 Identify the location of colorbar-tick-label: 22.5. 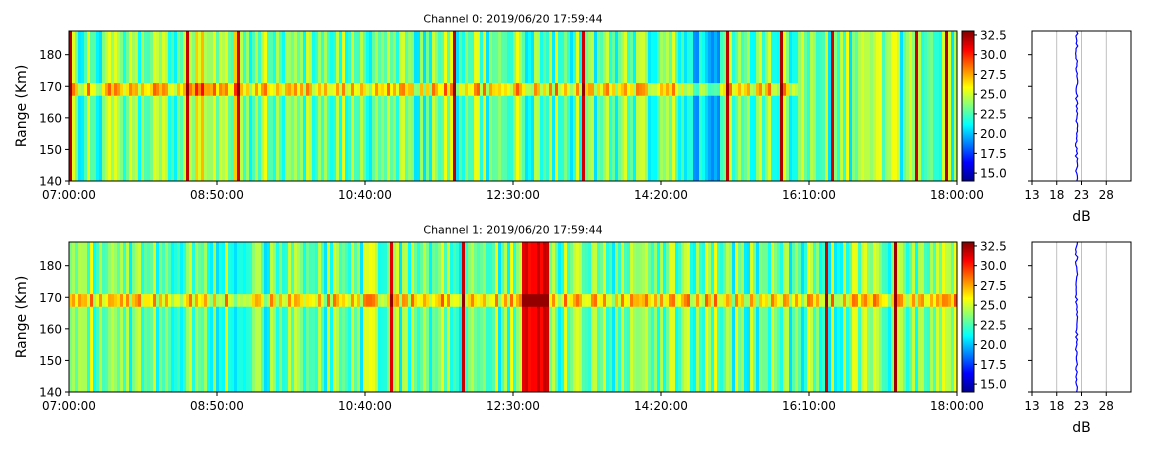
(993, 114).